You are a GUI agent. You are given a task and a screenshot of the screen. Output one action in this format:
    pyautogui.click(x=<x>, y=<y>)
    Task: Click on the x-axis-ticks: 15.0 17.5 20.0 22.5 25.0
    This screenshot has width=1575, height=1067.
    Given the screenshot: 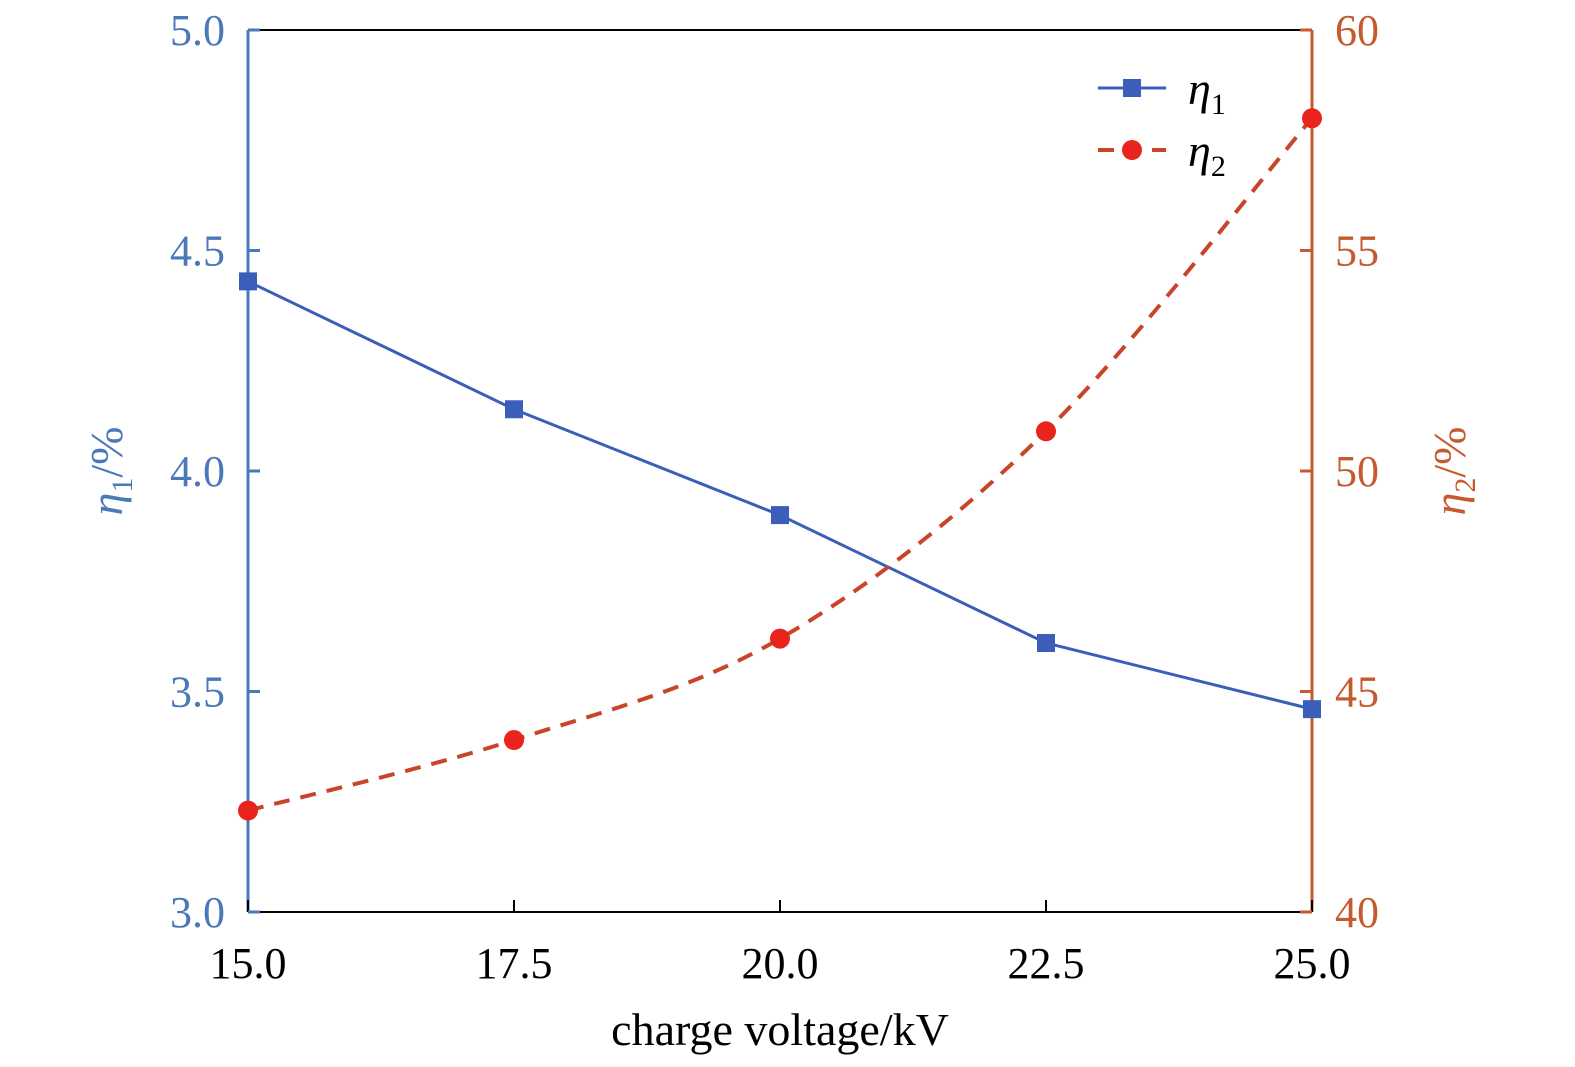 What is the action you would take?
    pyautogui.click(x=780, y=944)
    